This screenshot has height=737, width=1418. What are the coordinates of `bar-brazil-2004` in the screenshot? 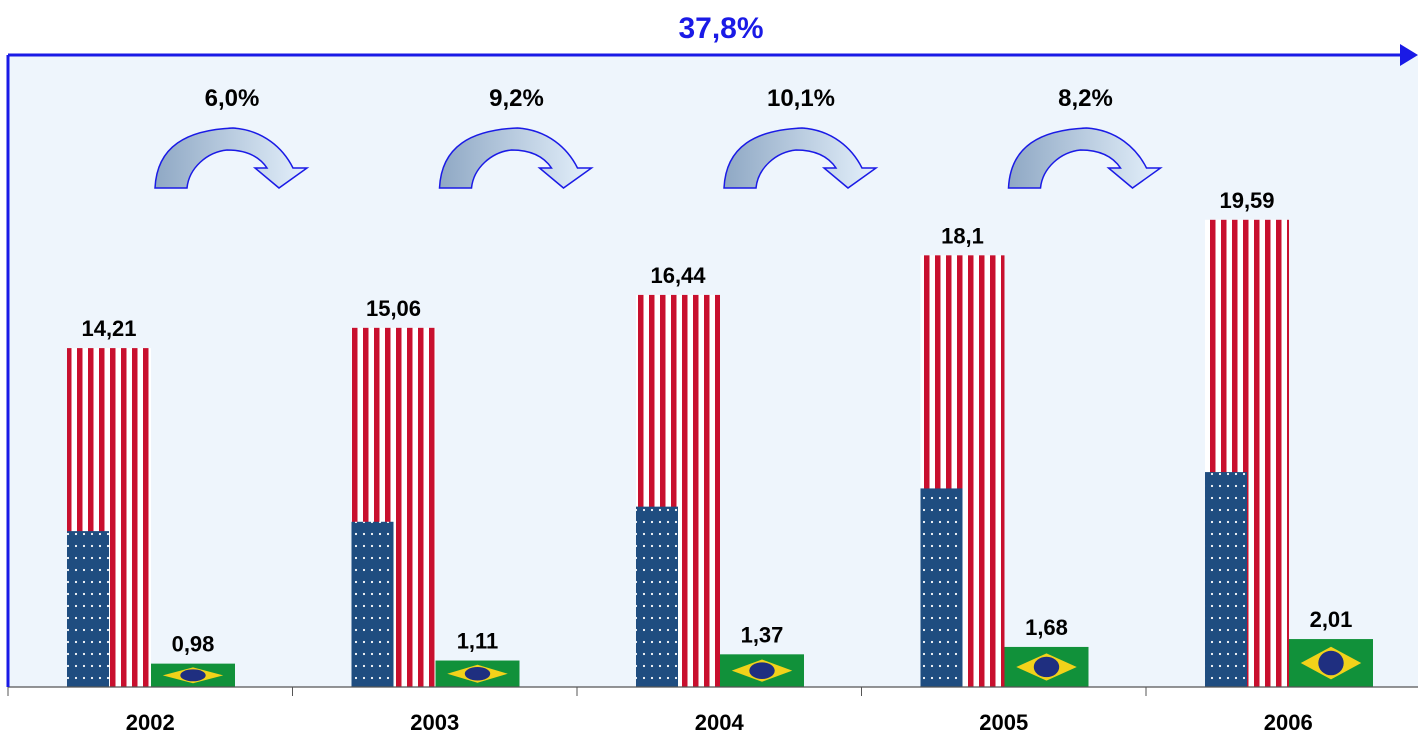 It's located at (762, 670).